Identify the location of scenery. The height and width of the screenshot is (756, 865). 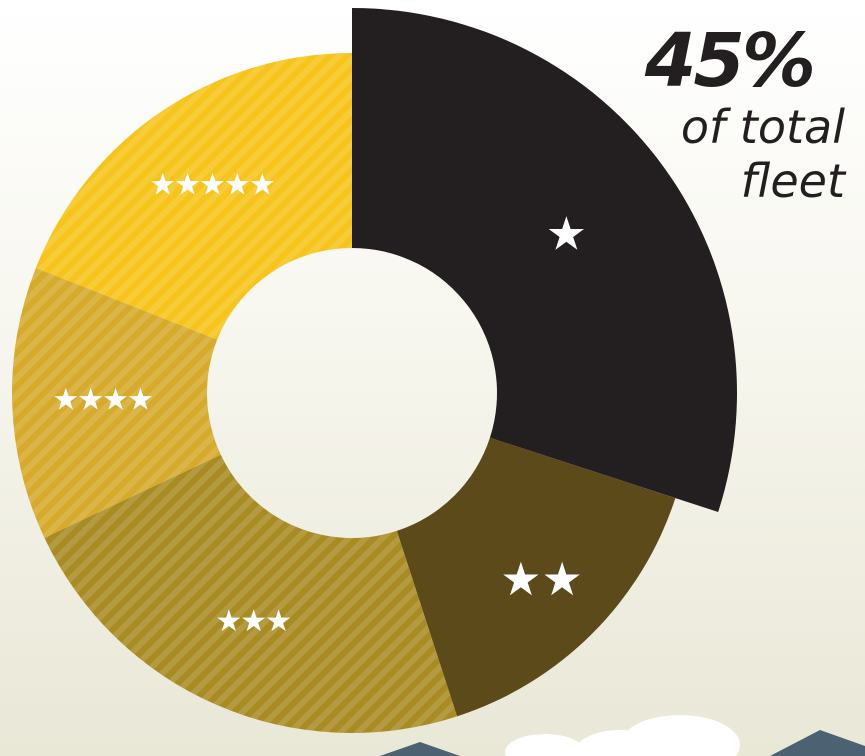
(622, 735).